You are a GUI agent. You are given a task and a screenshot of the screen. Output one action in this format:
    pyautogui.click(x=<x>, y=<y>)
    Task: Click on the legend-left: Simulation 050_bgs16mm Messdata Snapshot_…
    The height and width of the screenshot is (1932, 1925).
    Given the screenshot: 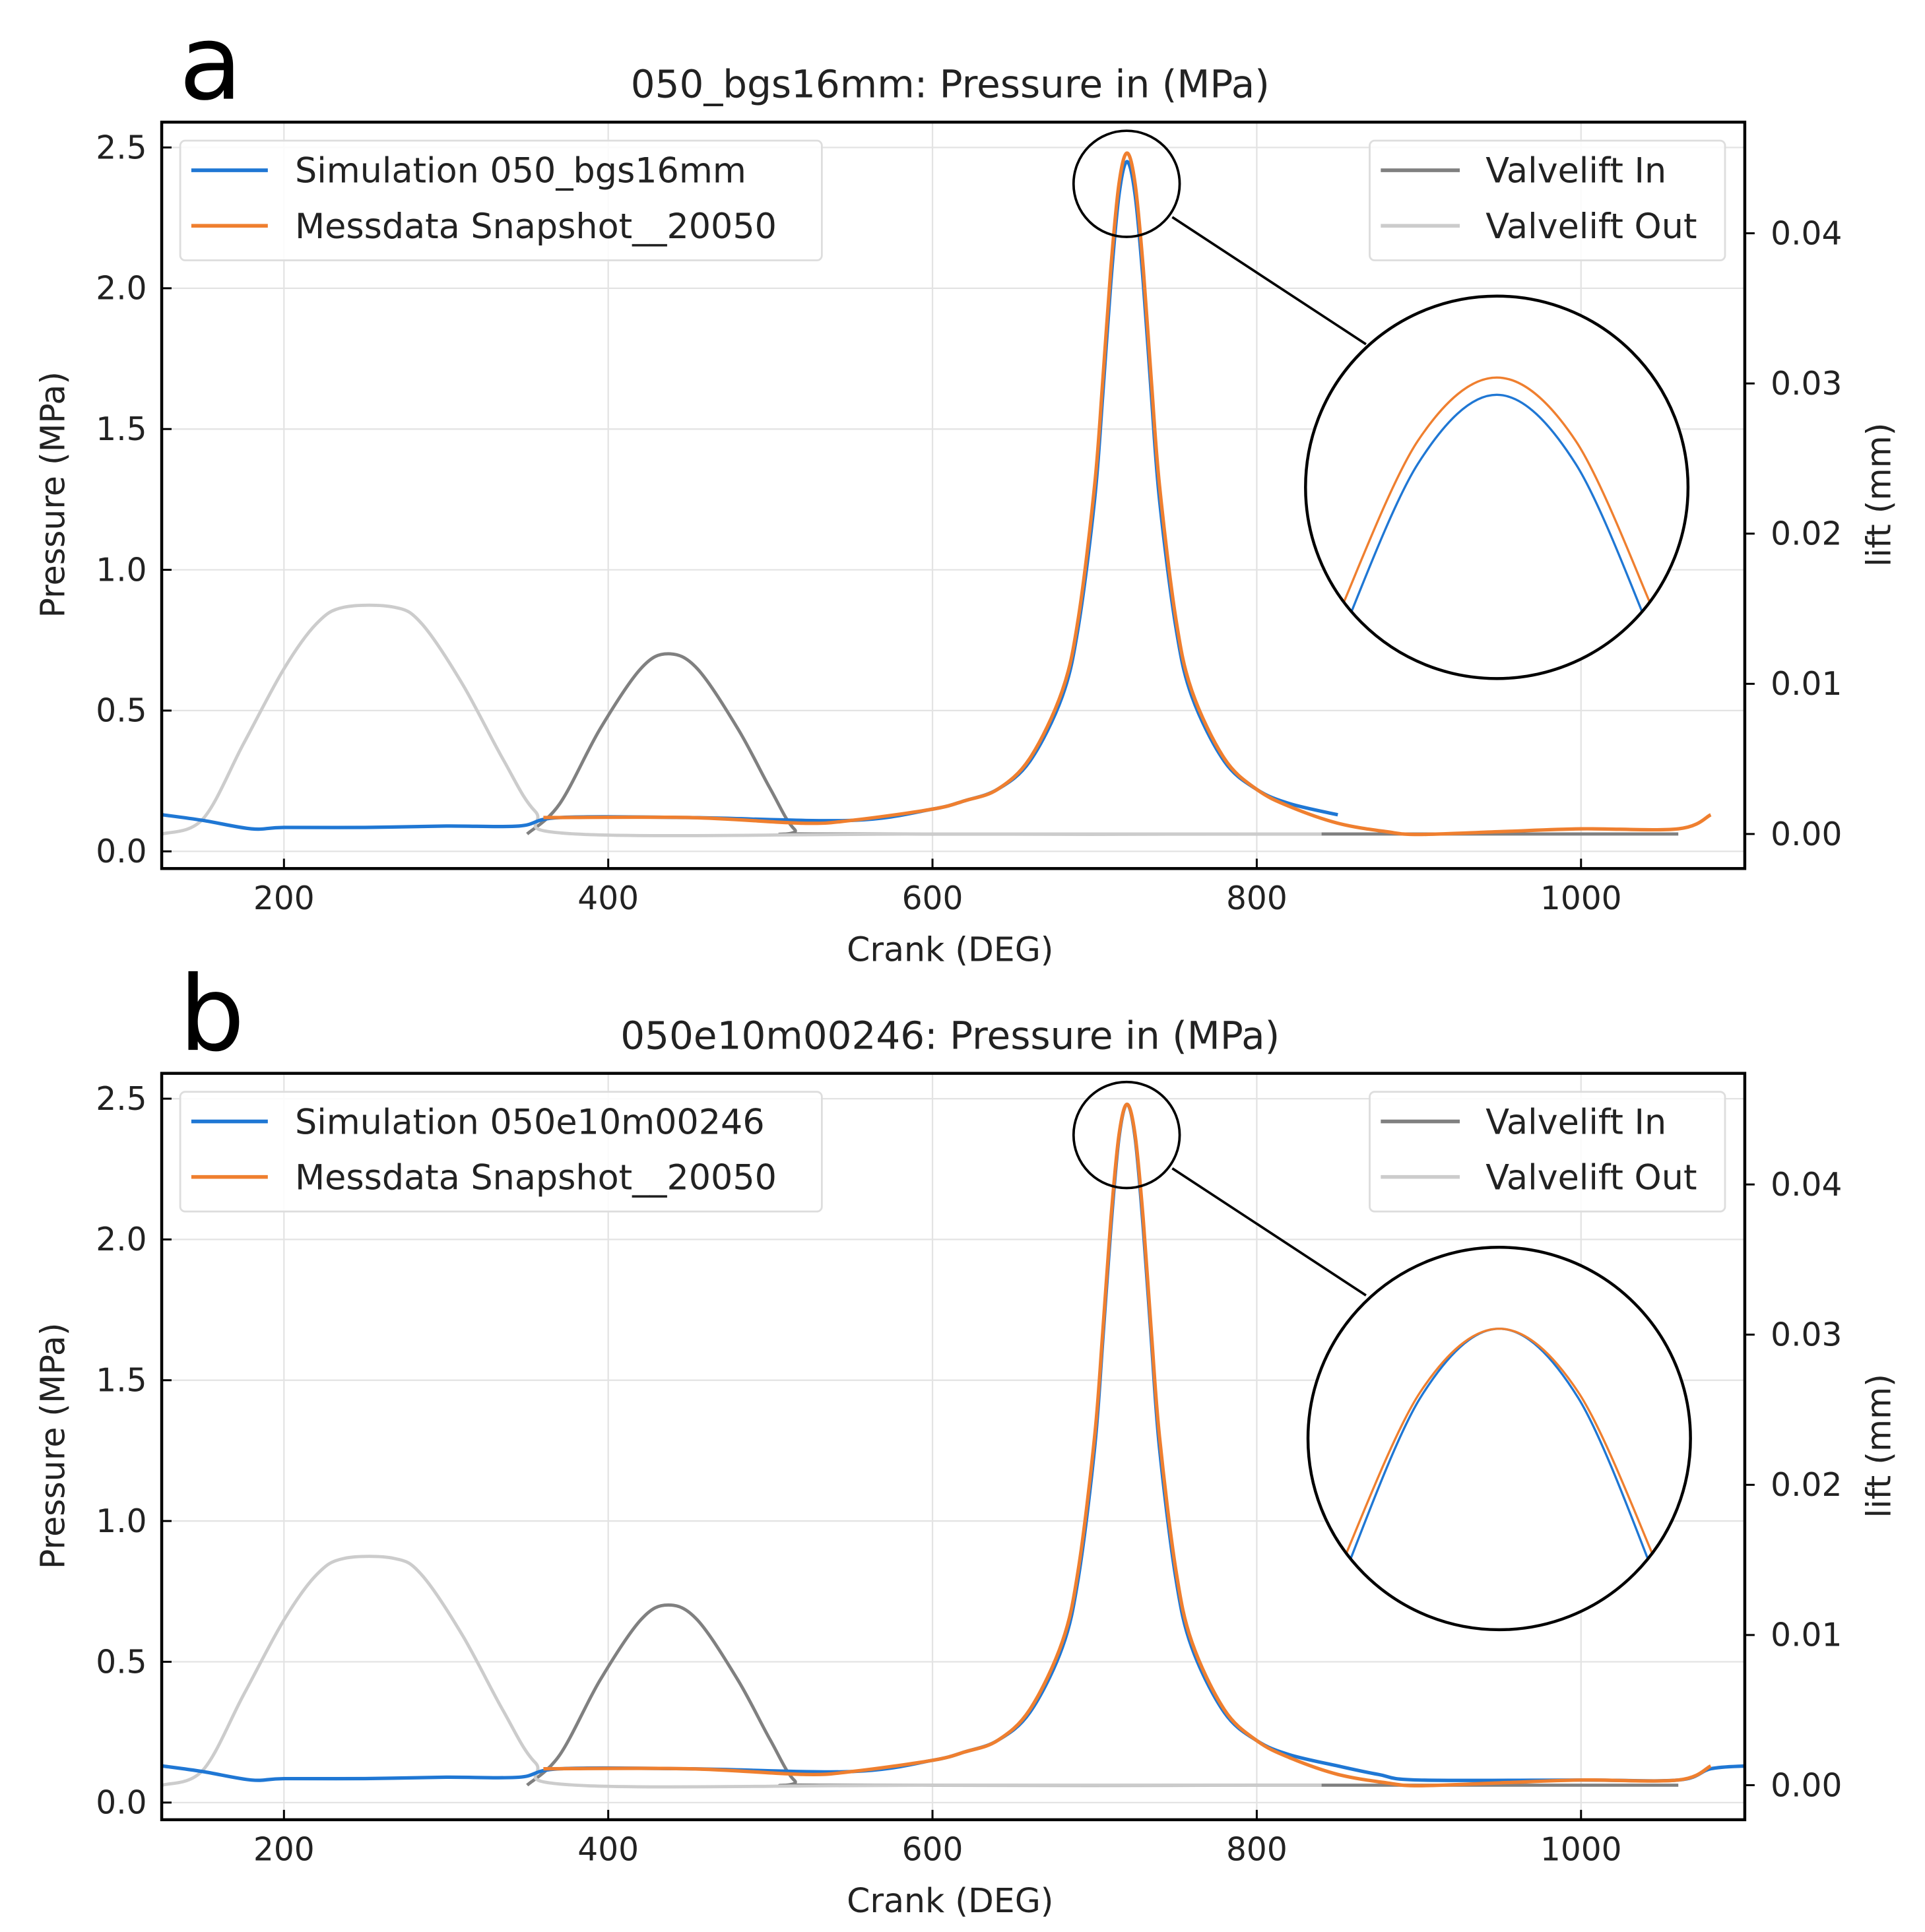 What is the action you would take?
    pyautogui.click(x=501, y=200)
    